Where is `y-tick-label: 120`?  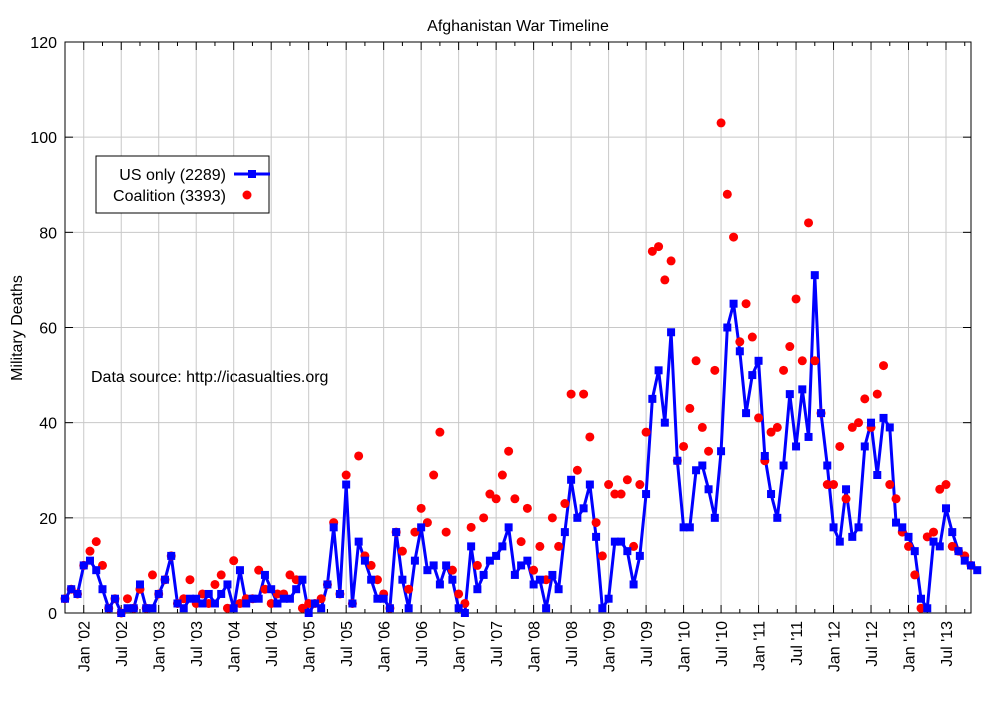 y-tick-label: 120 is located at coordinates (43, 43).